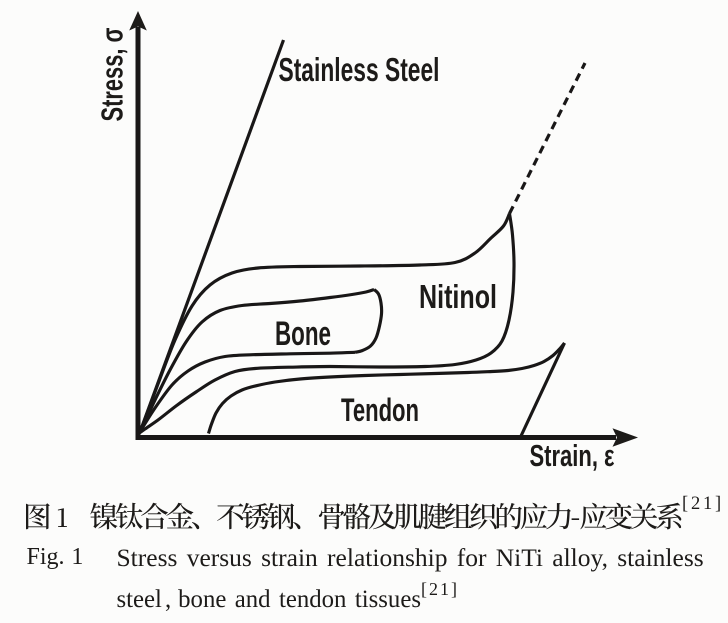 This screenshot has width=728, height=623. I want to click on svg-text: Strain, ε, so click(572, 455).